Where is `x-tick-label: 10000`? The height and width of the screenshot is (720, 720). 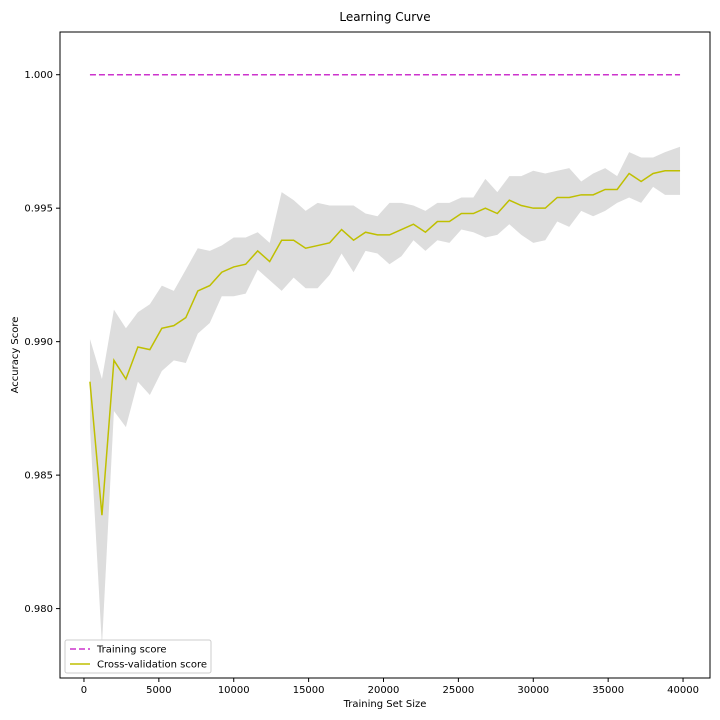 x-tick-label: 10000 is located at coordinates (234, 690).